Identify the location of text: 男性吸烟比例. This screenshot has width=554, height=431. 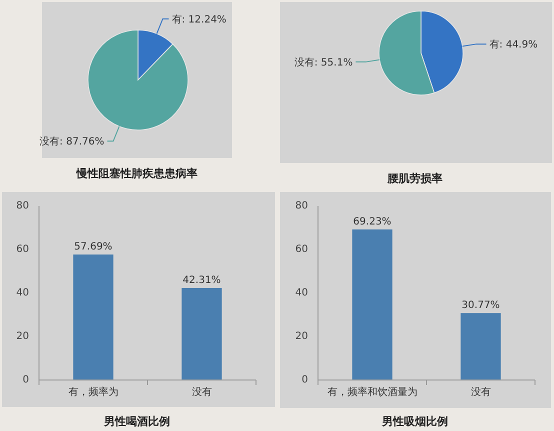
(414, 421).